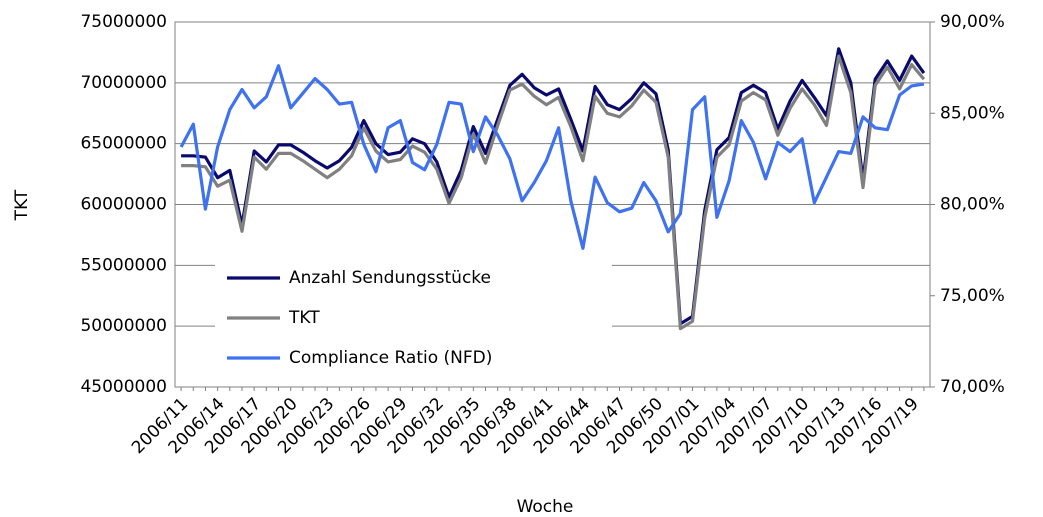 The image size is (1043, 517). Describe the element at coordinates (972, 113) in the screenshot. I see `y2-tick-label: 85,00%` at that location.